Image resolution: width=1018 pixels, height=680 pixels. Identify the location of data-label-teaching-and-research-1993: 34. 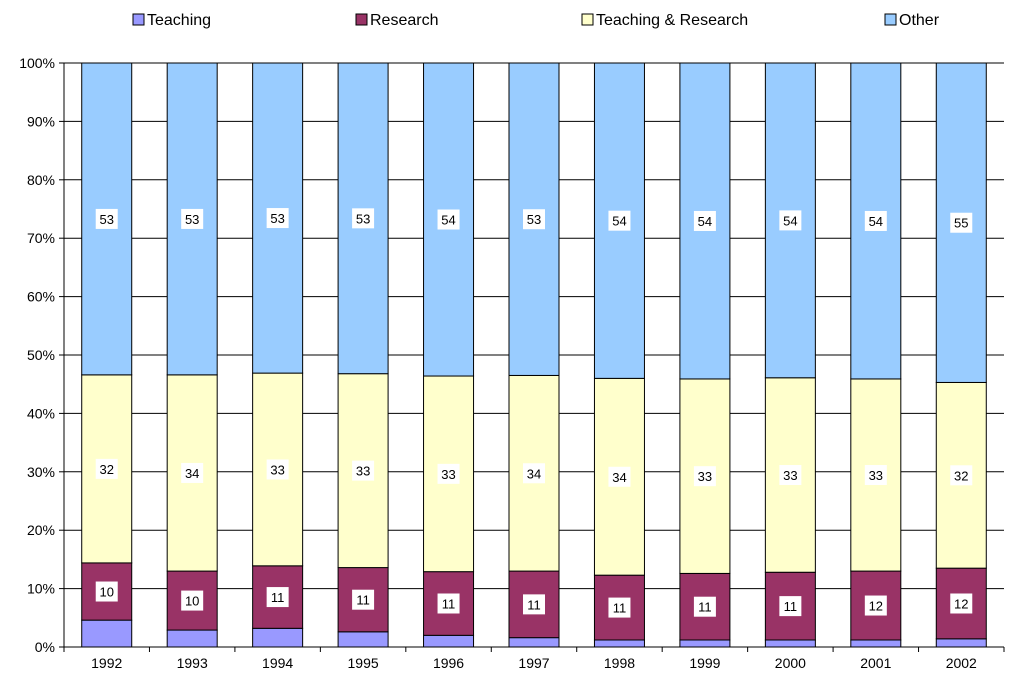
(192, 473).